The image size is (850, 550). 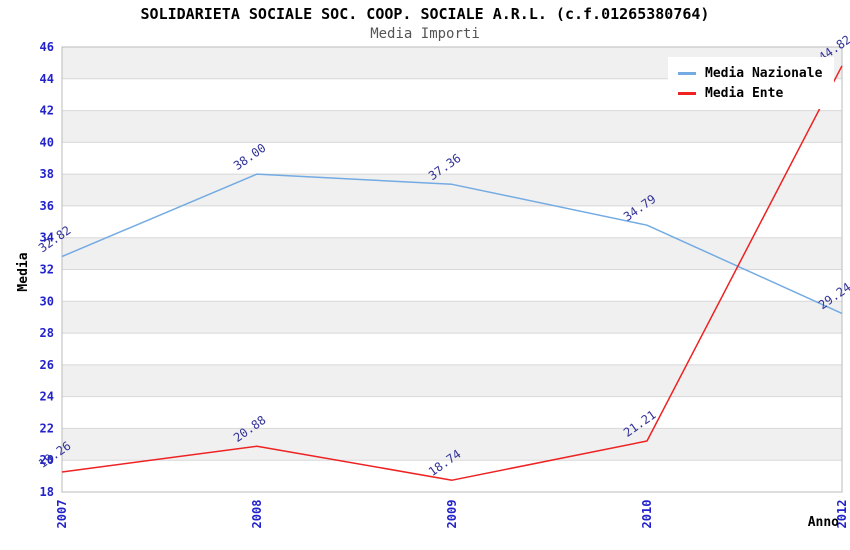 I want to click on svg-text: 32, so click(x=47, y=270).